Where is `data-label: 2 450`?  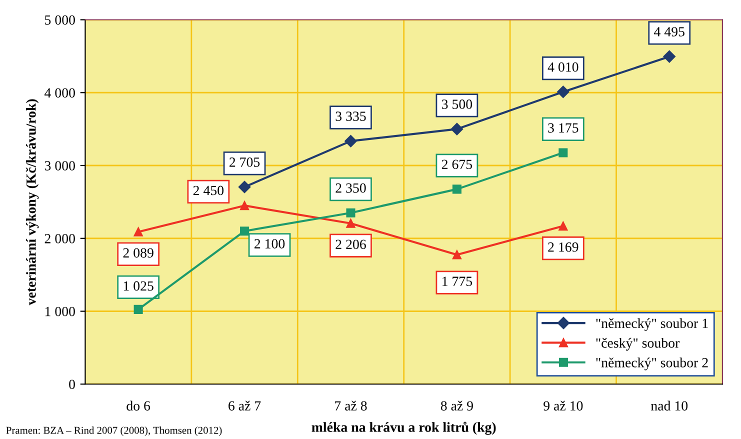
data-label: 2 450 is located at coordinates (208, 191).